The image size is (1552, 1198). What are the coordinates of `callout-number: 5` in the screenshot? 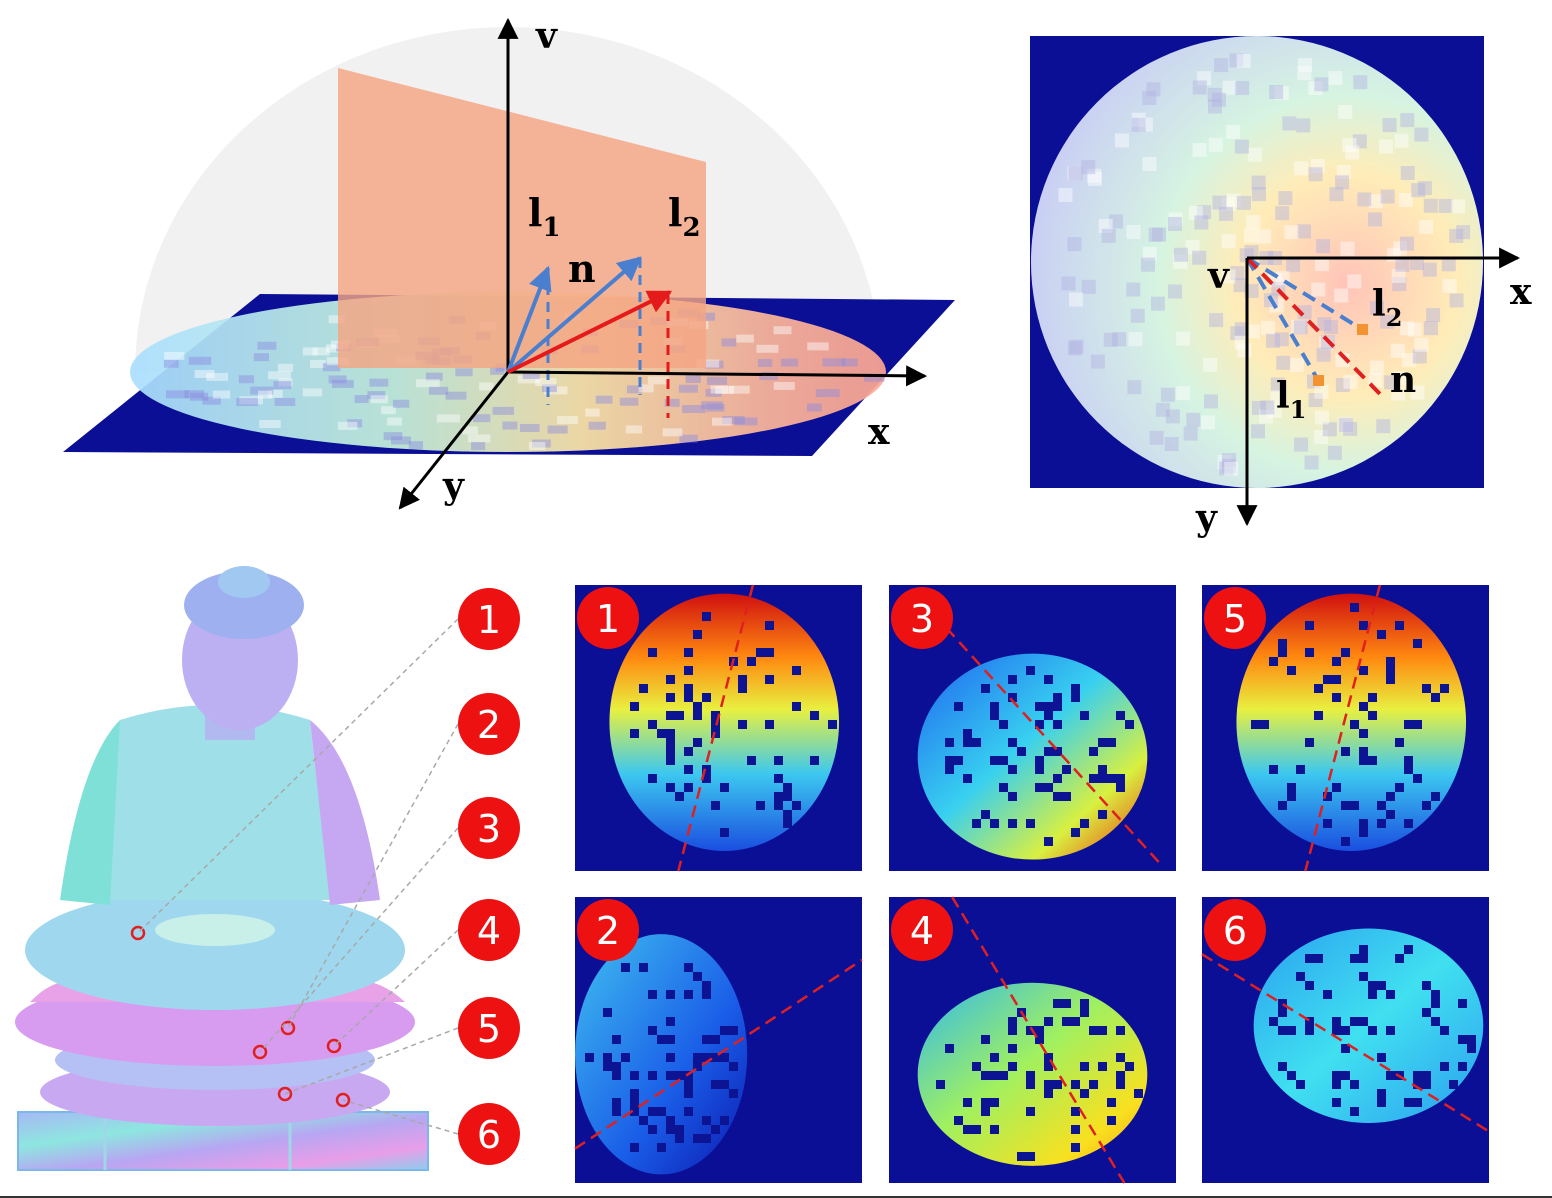 It's located at (489, 1029).